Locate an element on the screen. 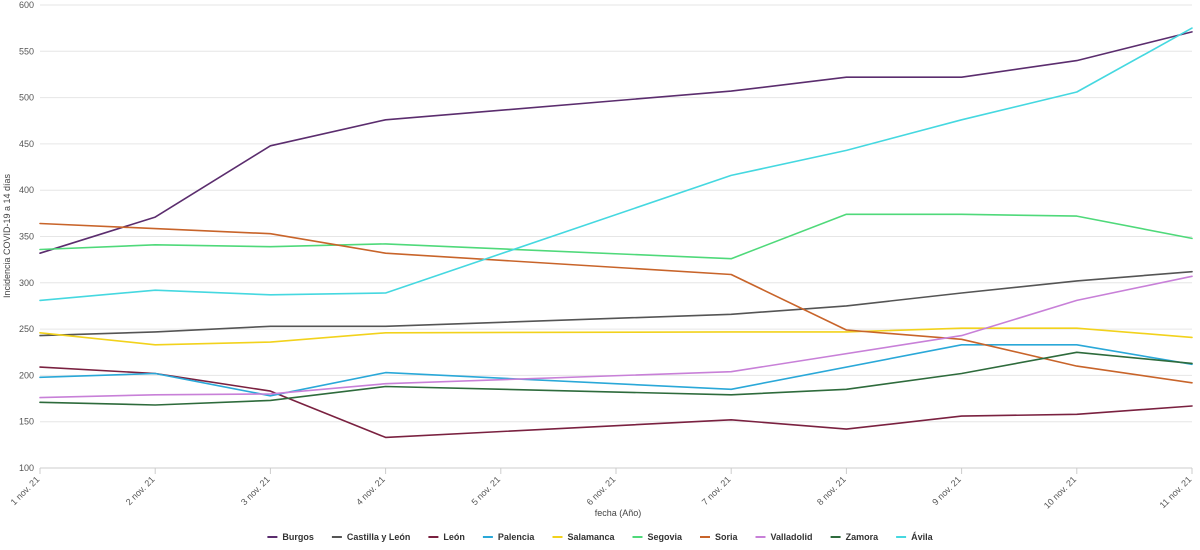 This screenshot has height=550, width=1200. x-tick-label: 5 nov. 21 is located at coordinates (485, 490).